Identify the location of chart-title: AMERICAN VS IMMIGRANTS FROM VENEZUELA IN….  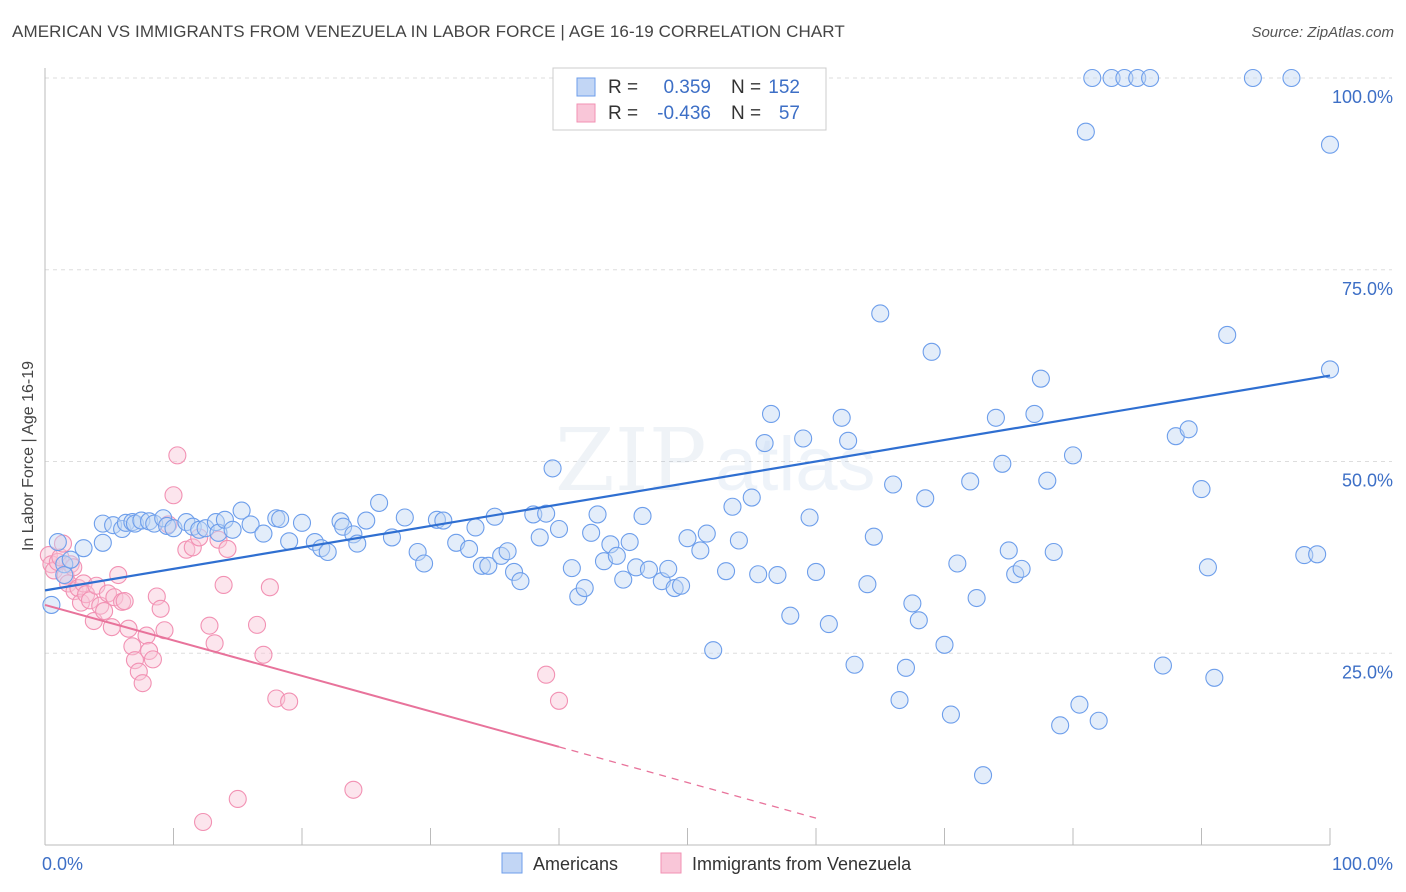
(428, 31).